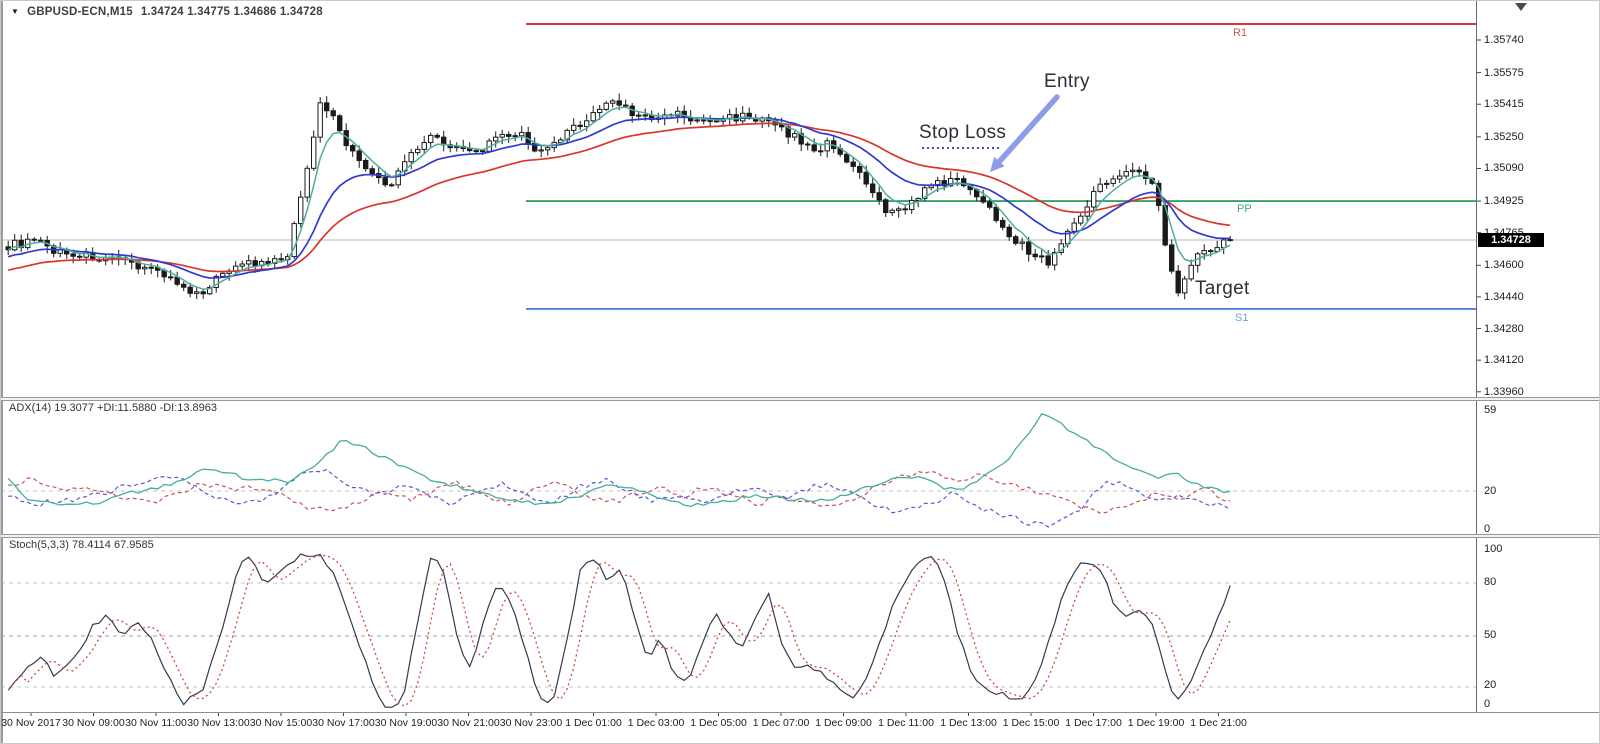  What do you see at coordinates (343, 723) in the screenshot?
I see `time-tick-label: 30 Nov 17:00` at bounding box center [343, 723].